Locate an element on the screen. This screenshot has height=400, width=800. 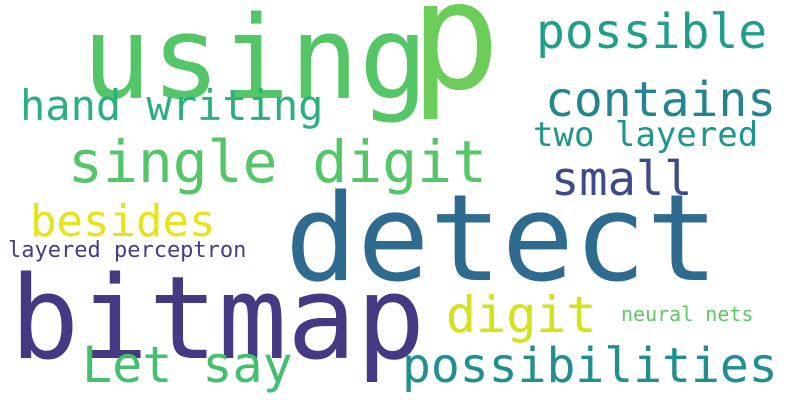
word-possibilities: possibilities is located at coordinates (590, 366).